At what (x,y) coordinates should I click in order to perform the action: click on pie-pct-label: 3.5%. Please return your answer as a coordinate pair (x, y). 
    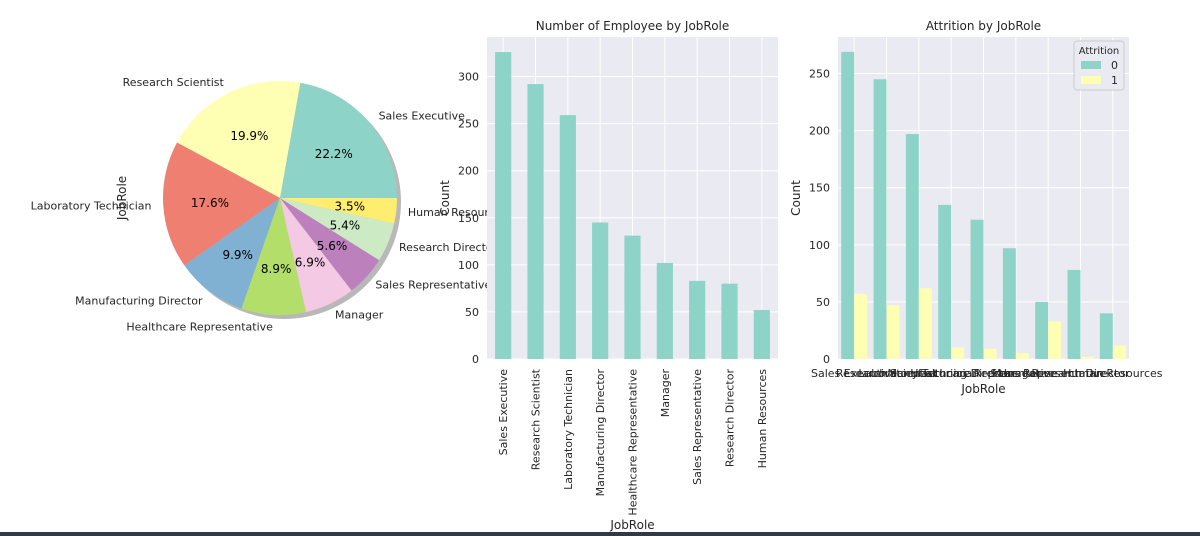
    Looking at the image, I should click on (350, 207).